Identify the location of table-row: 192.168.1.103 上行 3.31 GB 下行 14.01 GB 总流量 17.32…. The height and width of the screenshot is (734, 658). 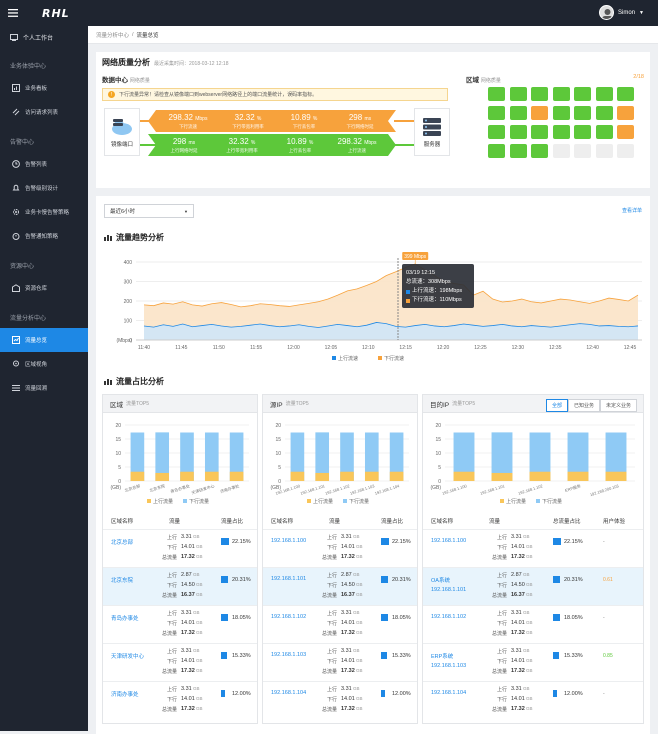
(340, 662).